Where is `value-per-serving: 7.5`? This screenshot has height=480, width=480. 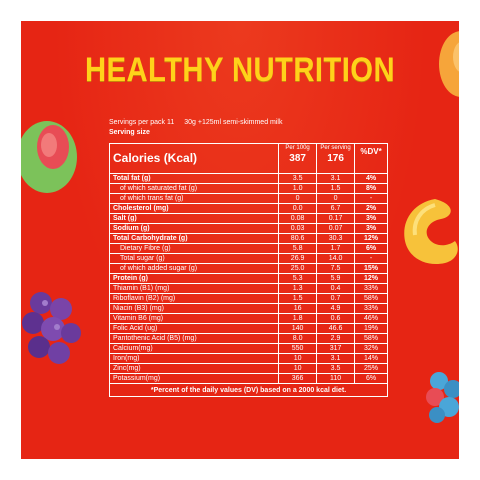 value-per-serving: 7.5 is located at coordinates (336, 268).